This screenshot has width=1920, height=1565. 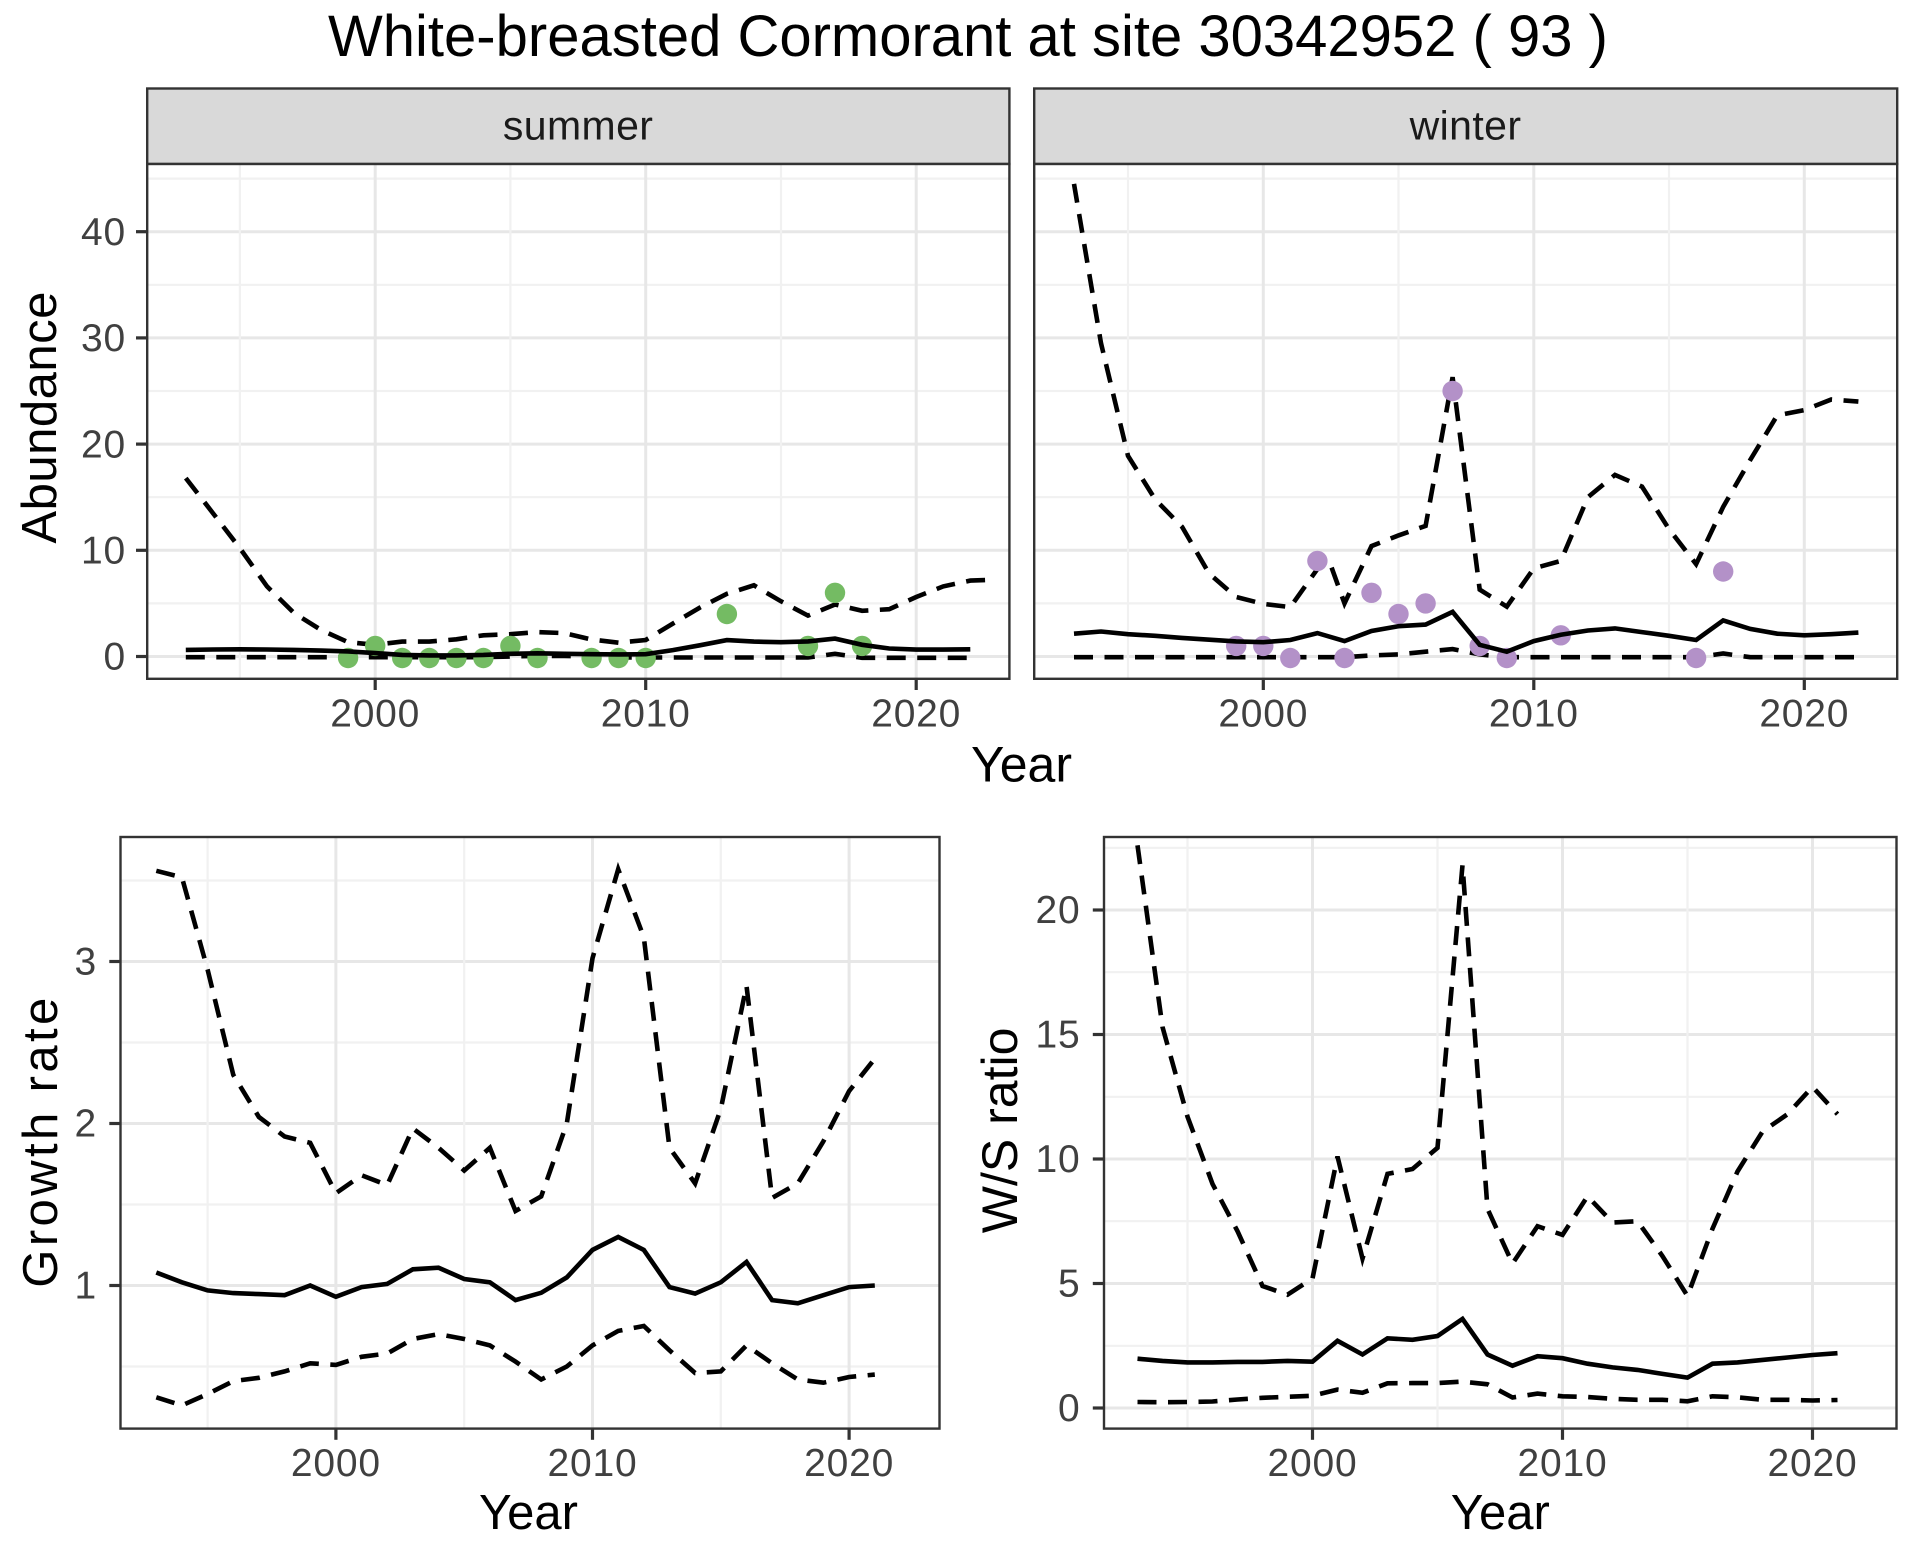 What do you see at coordinates (40, 417) in the screenshot?
I see `svg-text: Abundance` at bounding box center [40, 417].